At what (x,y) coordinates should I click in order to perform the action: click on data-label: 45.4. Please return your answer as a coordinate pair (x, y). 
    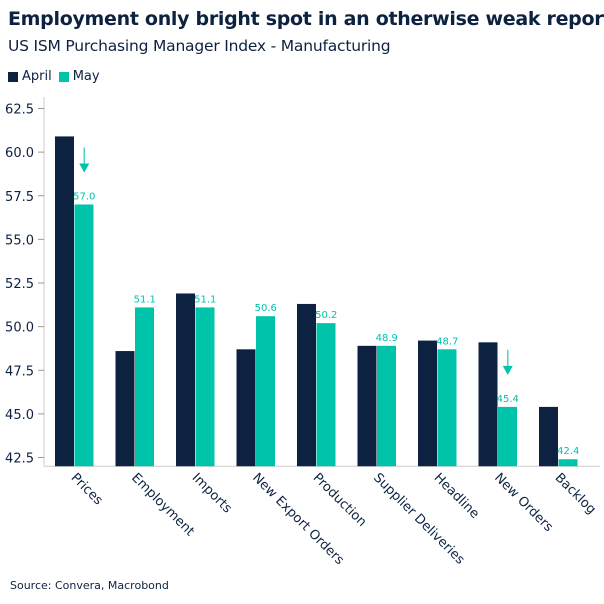
    Looking at the image, I should click on (508, 399).